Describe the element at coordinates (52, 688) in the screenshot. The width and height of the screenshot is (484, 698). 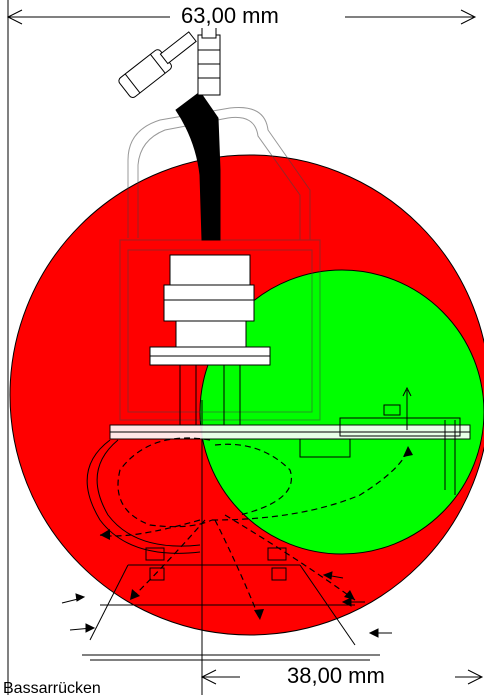
I see `caption-text: Bassarrücken` at that location.